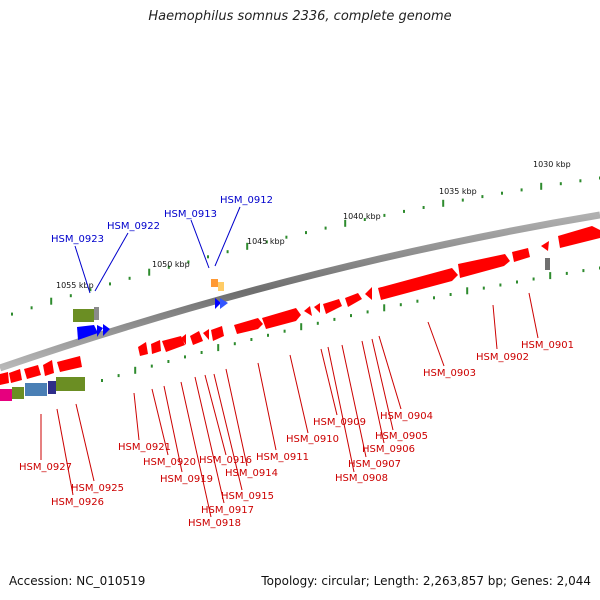  What do you see at coordinates (401, 436) in the screenshot?
I see `gene-label: HSM_0905` at bounding box center [401, 436].